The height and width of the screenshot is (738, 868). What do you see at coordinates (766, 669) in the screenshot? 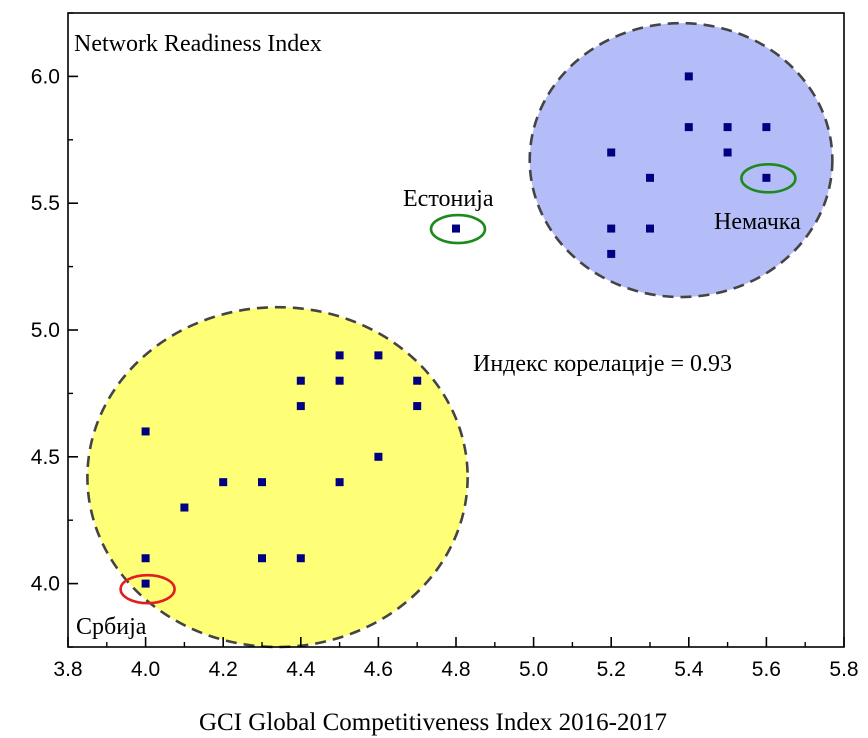
I see `x-tick-label: 5.6` at bounding box center [766, 669].